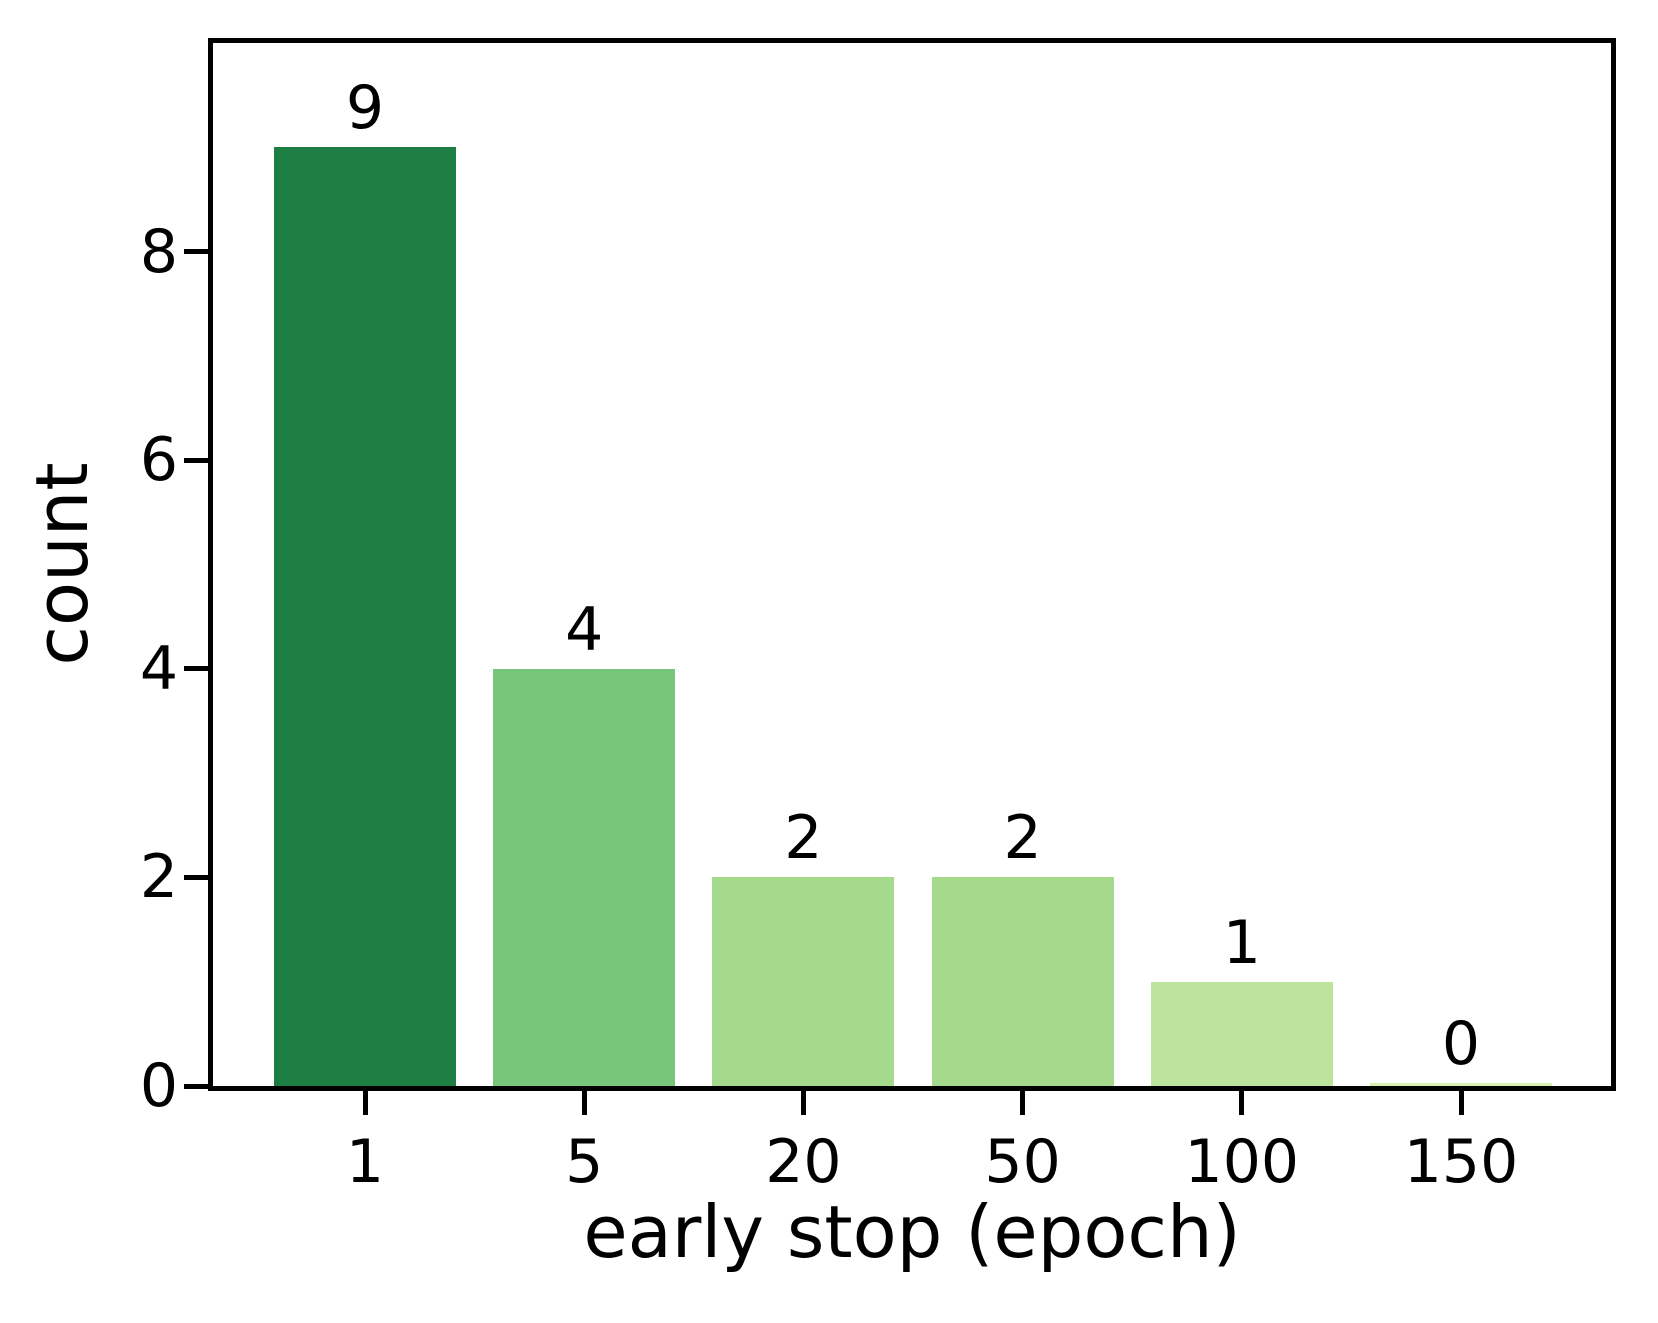  Describe the element at coordinates (62, 564) in the screenshot. I see `y-axis-label: count` at that location.